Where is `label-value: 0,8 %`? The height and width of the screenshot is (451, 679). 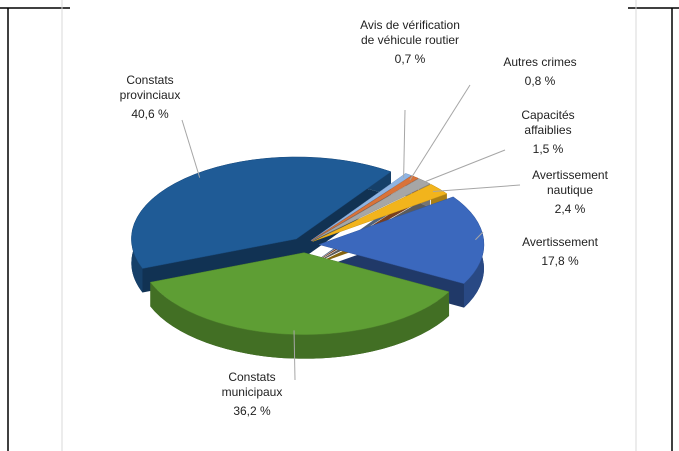
label-value: 0,8 % is located at coordinates (540, 81).